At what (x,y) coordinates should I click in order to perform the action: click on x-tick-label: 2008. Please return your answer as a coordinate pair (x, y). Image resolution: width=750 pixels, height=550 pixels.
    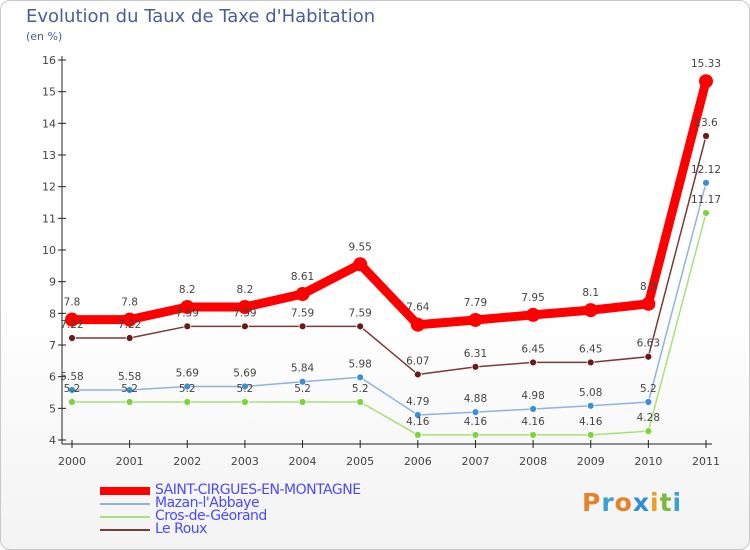
    Looking at the image, I should click on (533, 461).